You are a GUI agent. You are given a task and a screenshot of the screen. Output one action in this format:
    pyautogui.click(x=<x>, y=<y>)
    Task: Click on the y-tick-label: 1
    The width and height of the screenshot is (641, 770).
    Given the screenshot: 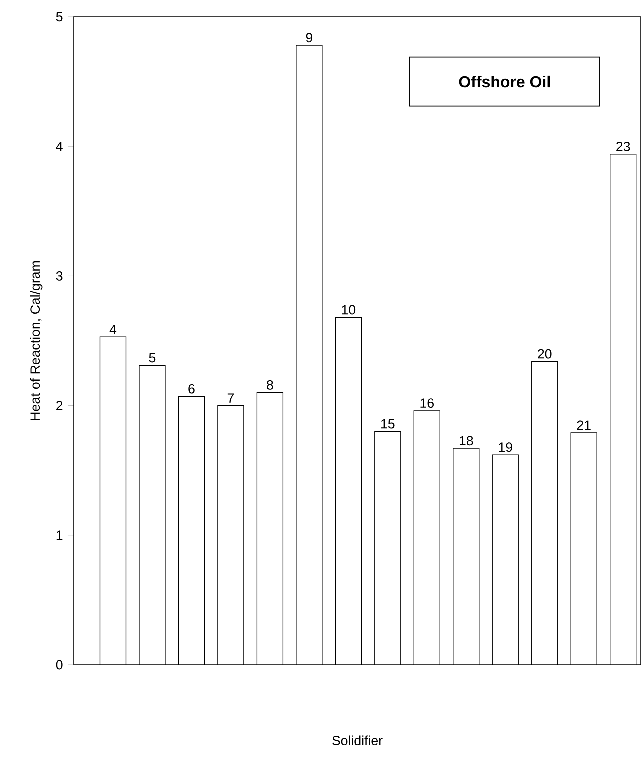 What is the action you would take?
    pyautogui.click(x=59, y=535)
    